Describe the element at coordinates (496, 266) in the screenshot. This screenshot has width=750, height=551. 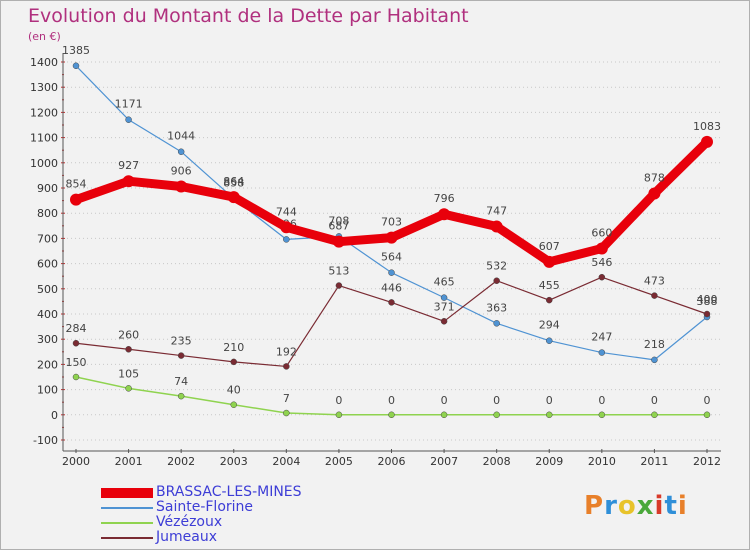
I see `data-label: 532` at that location.